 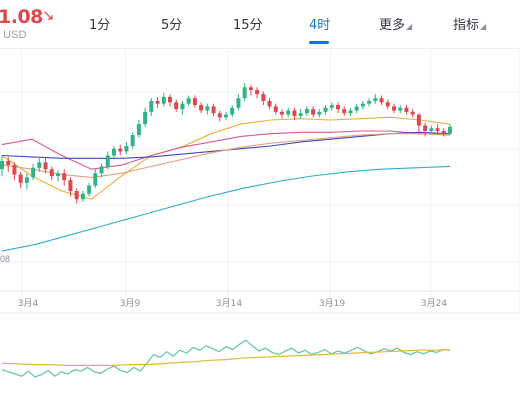 I want to click on tab-5min: 5分, so click(x=172, y=25).